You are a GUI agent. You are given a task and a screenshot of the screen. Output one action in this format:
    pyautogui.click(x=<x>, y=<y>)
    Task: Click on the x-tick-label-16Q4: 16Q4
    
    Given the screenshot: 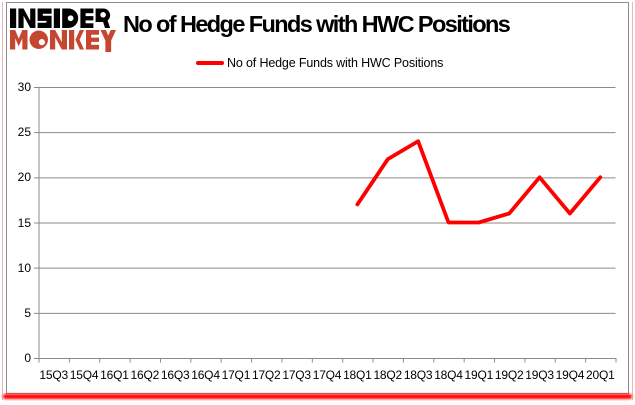 What is the action you would take?
    pyautogui.click(x=205, y=375)
    